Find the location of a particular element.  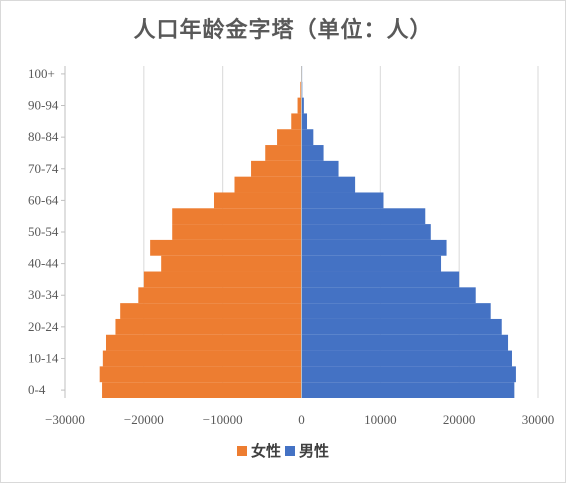

legend-swatch-female is located at coordinates (241, 450).